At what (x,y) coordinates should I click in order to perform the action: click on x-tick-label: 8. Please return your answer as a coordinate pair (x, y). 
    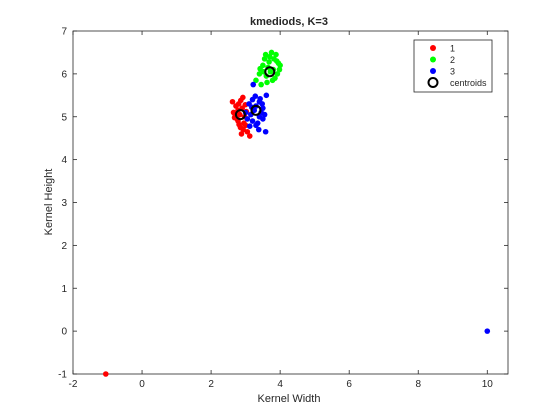
    Looking at the image, I should click on (418, 384).